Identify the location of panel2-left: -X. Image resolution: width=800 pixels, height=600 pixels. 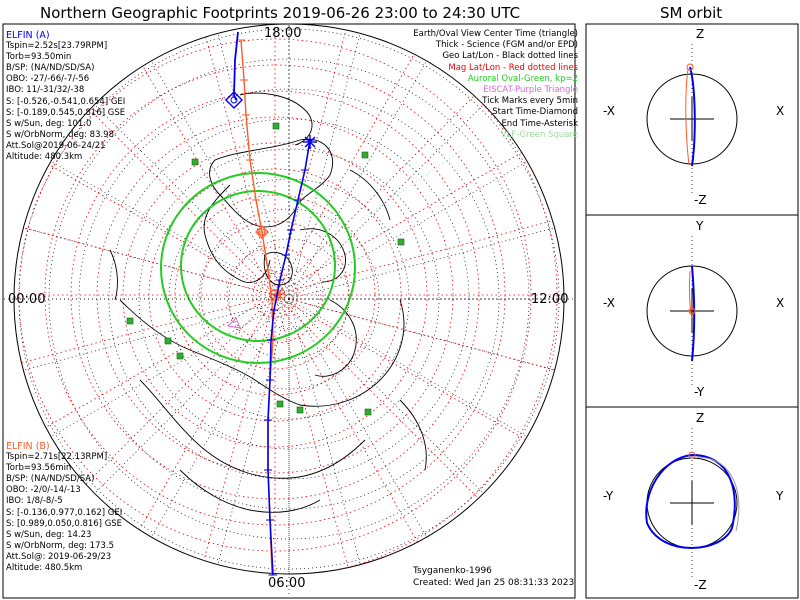
(609, 303).